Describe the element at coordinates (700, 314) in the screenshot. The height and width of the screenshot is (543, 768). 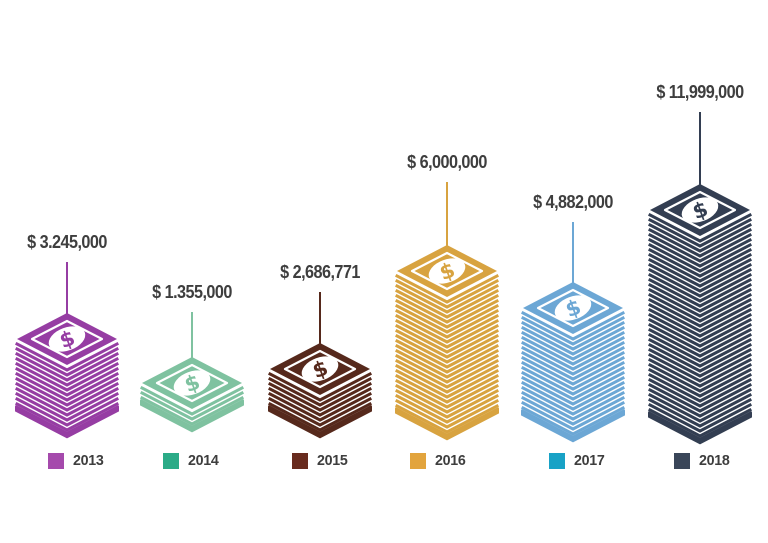
I see `money-stack-icon-2018: $` at that location.